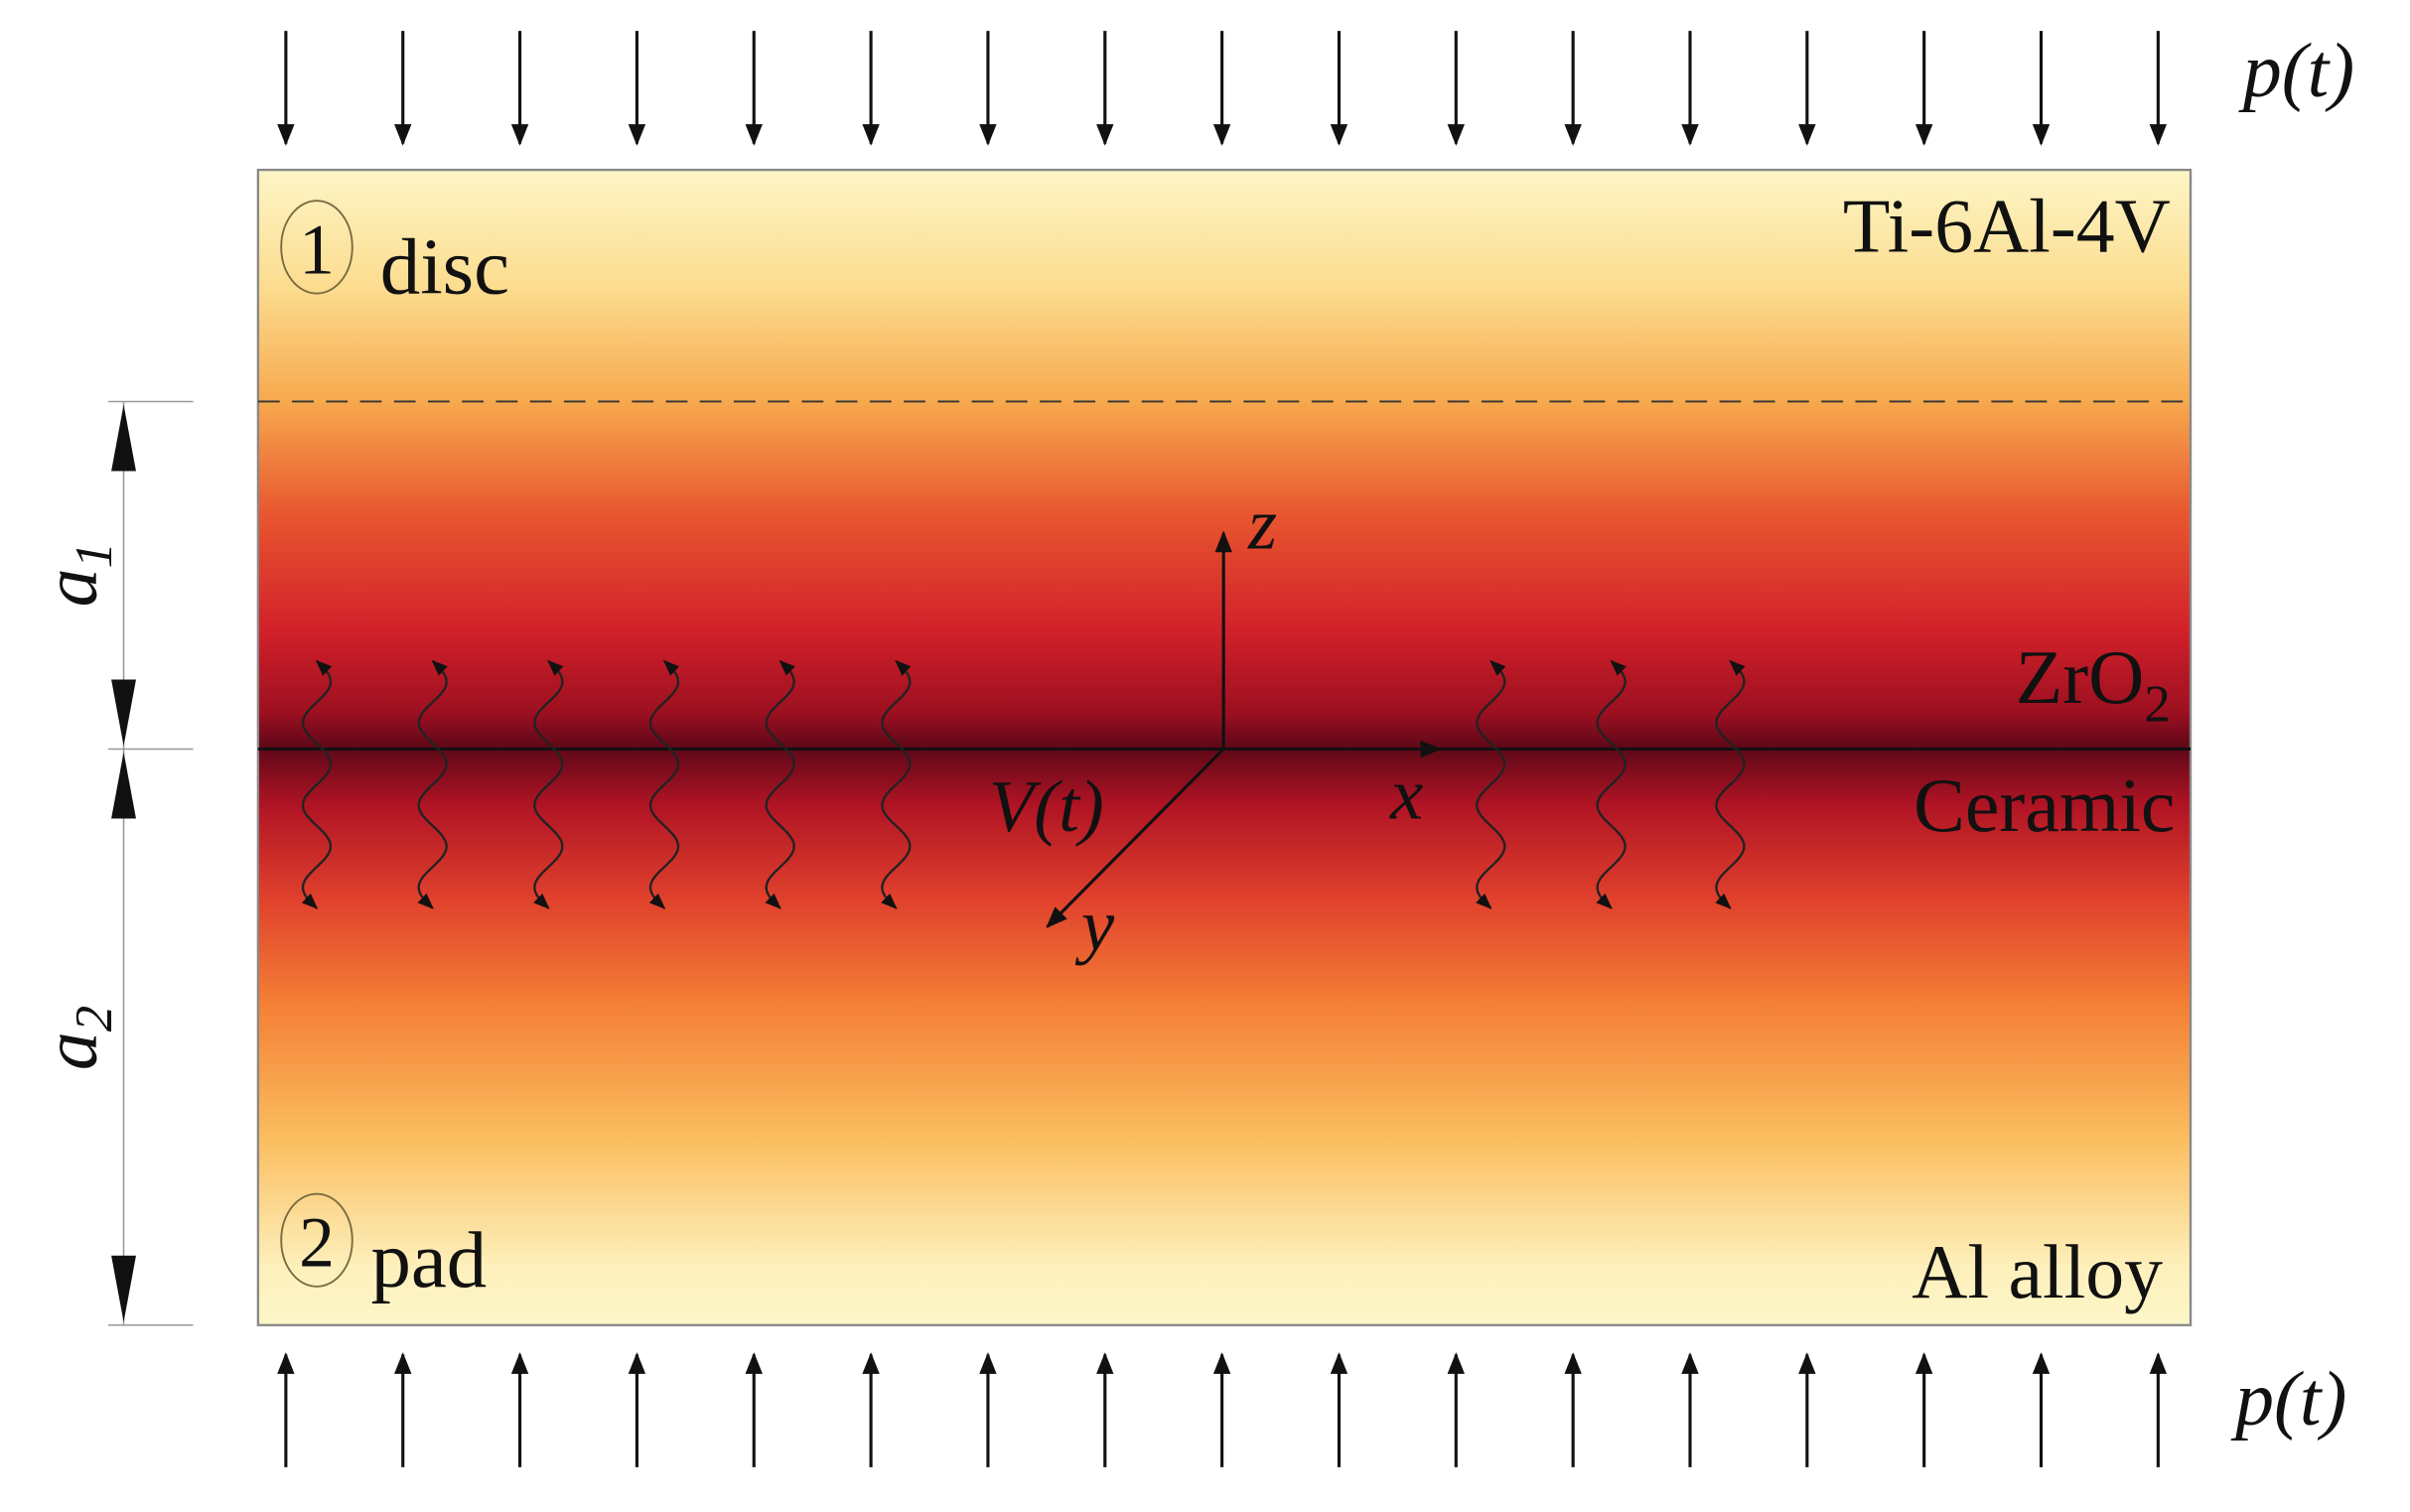 The width and height of the screenshot is (2410, 1512). What do you see at coordinates (1262, 523) in the screenshot?
I see `z-label: z` at bounding box center [1262, 523].